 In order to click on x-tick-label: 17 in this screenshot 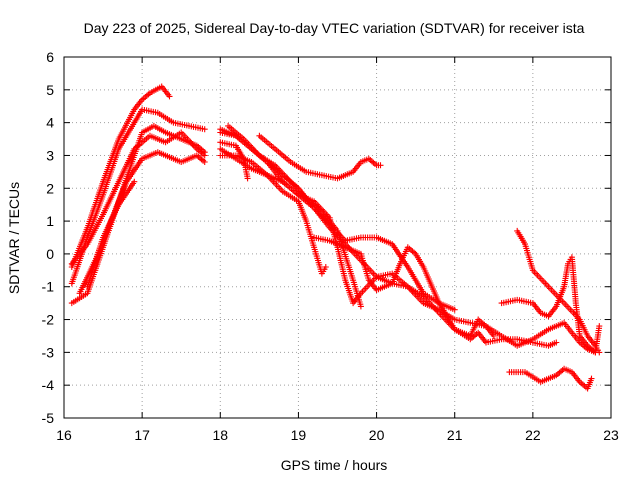, I will do `click(142, 435)`.